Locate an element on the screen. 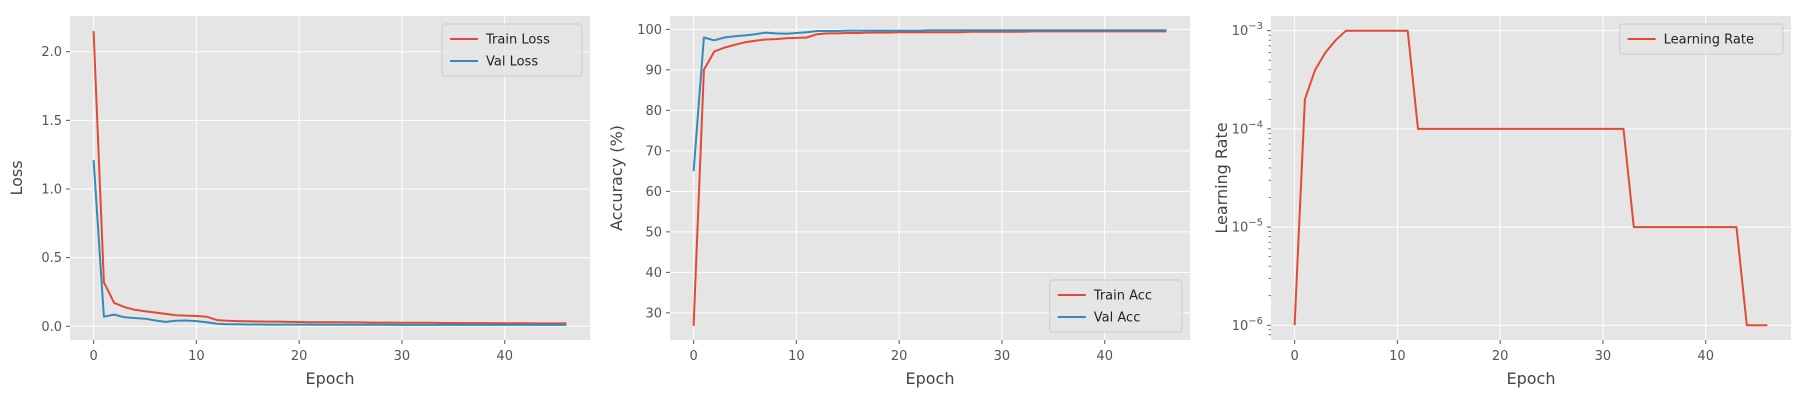 This screenshot has width=1800, height=400. y-tick-label: 0.5 is located at coordinates (51, 258).